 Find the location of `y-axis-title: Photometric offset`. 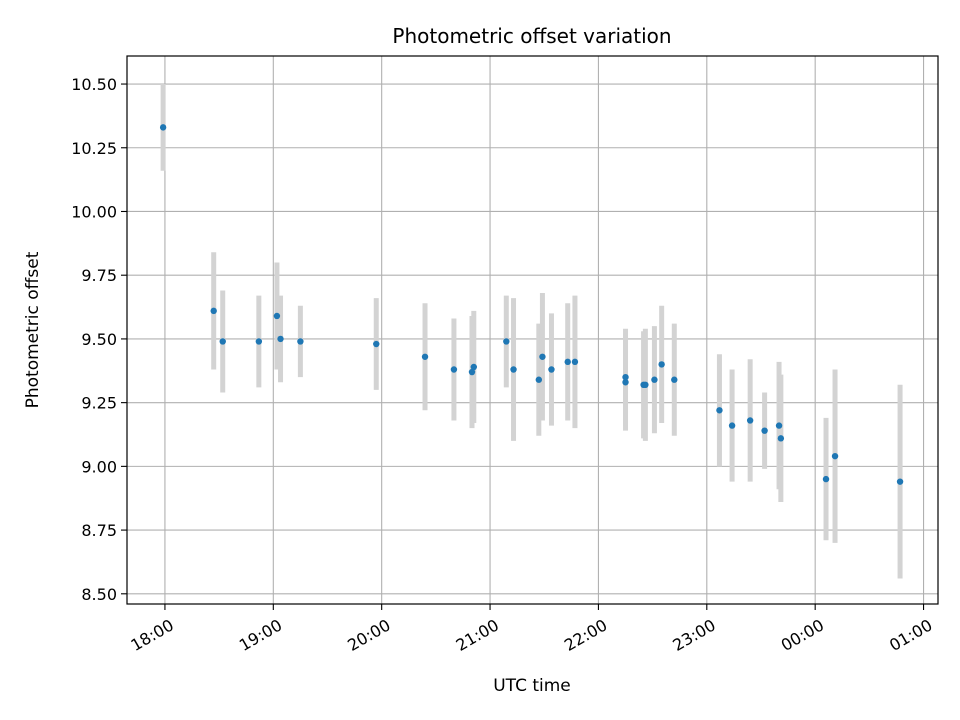

y-axis-title: Photometric offset is located at coordinates (33, 329).